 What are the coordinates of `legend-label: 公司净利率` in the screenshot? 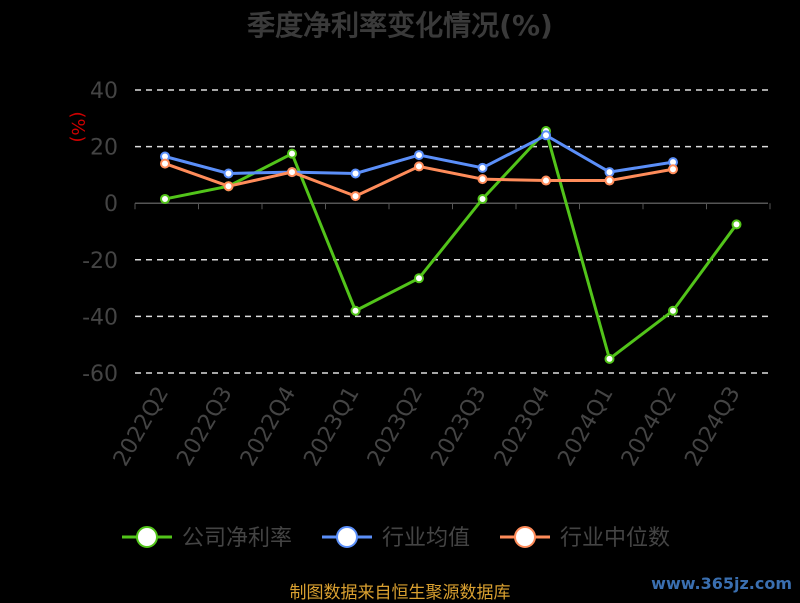 It's located at (237, 538).